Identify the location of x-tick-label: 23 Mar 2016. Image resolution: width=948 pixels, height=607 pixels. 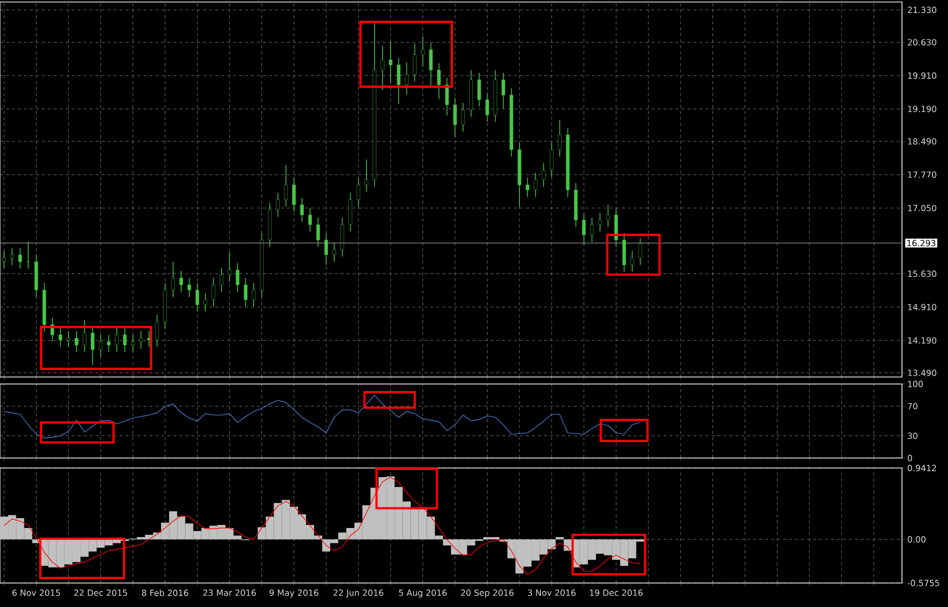
(229, 593).